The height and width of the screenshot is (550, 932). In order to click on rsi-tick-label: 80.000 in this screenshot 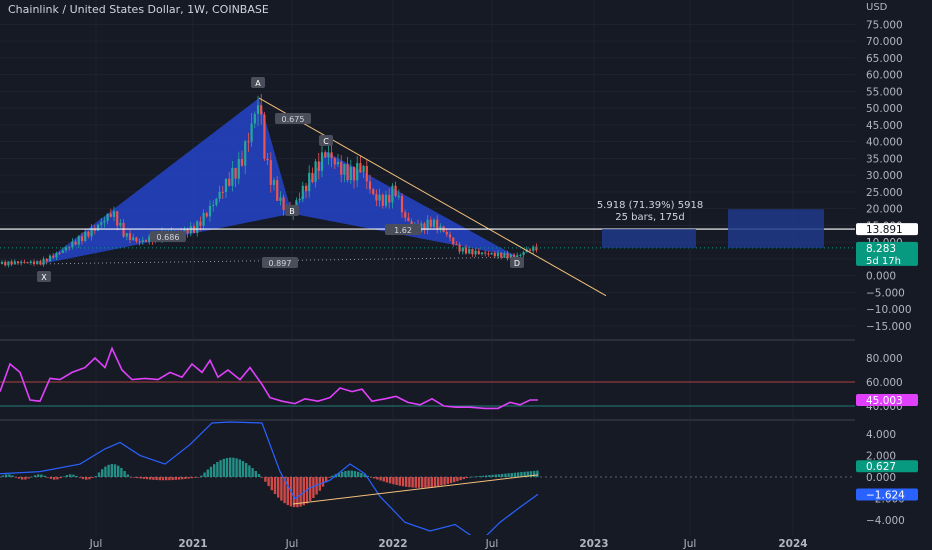, I will do `click(884, 359)`.